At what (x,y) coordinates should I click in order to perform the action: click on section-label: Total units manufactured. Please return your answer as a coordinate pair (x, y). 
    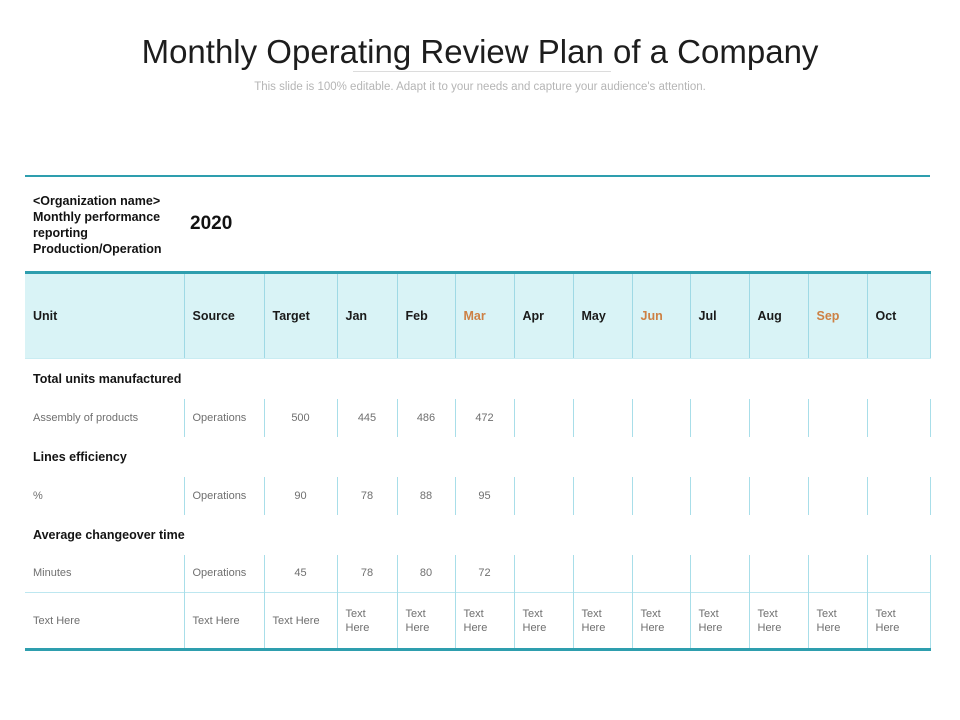
    Looking at the image, I should click on (477, 378).